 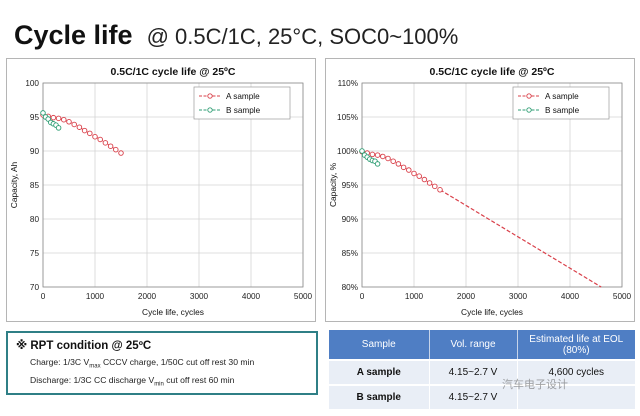 I want to click on y-tick-label: 110%, so click(x=348, y=83).